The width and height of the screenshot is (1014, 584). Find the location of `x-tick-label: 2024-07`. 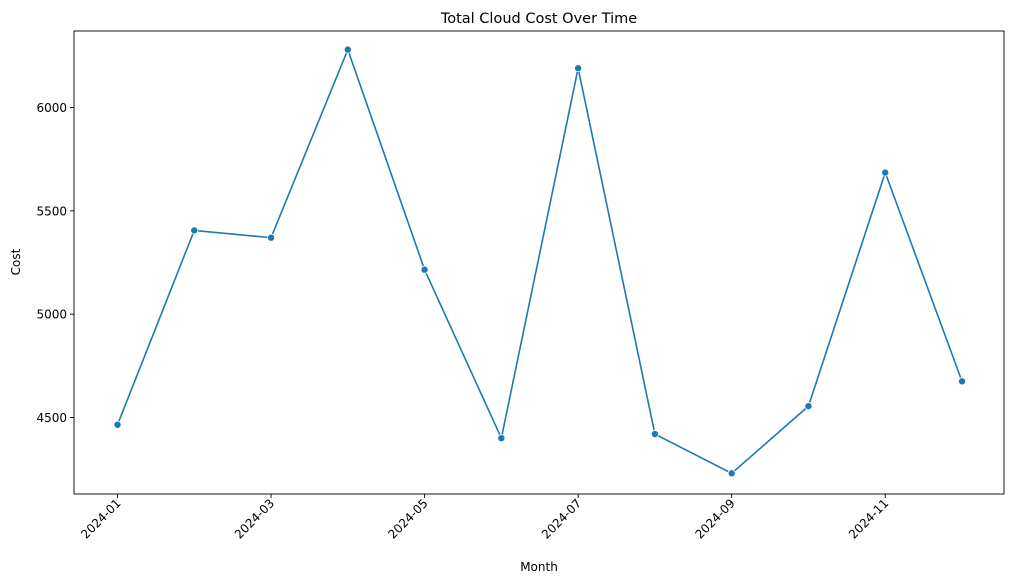

x-tick-label: 2024-07 is located at coordinates (561, 518).